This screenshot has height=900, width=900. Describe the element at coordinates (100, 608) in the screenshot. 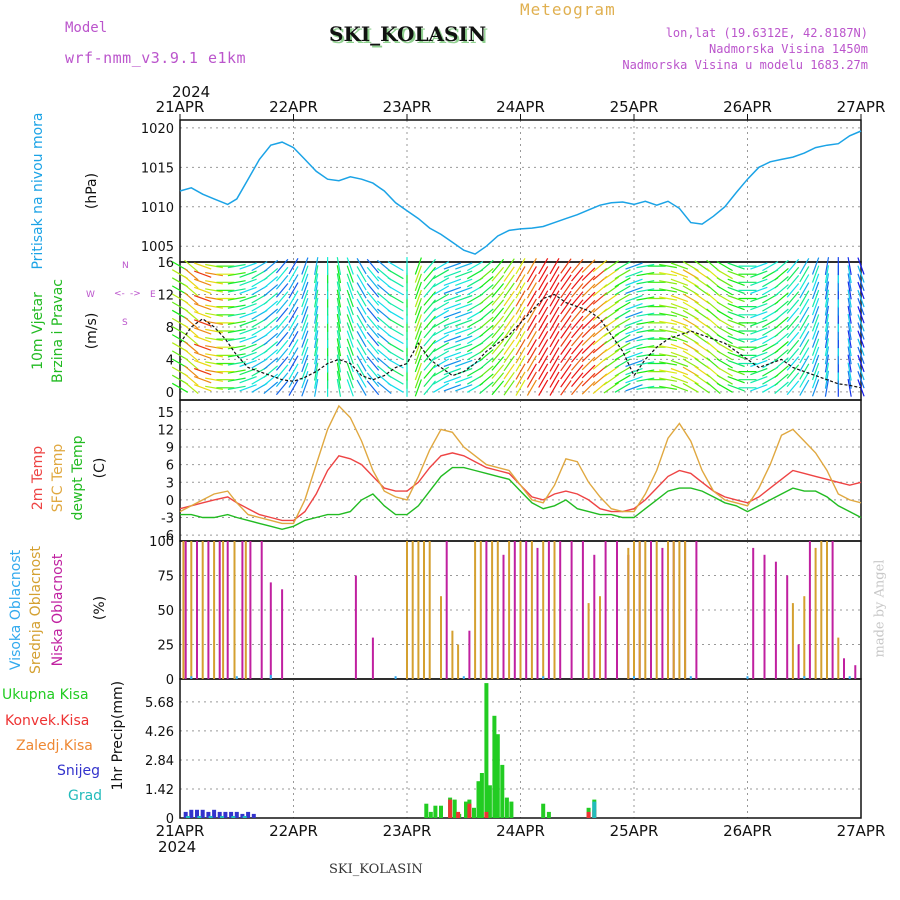

I see `cloud-unit: (%)` at that location.